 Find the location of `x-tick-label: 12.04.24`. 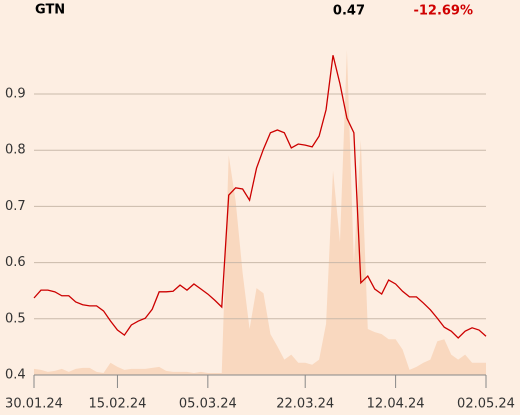

x-tick-label: 12.04.24 is located at coordinates (396, 404).